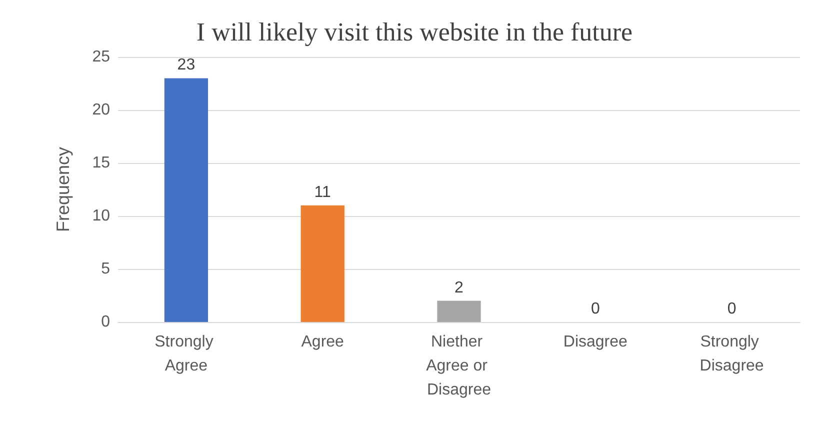 The image size is (829, 433). I want to click on x-tick-label: Strongly Disagree, so click(732, 354).